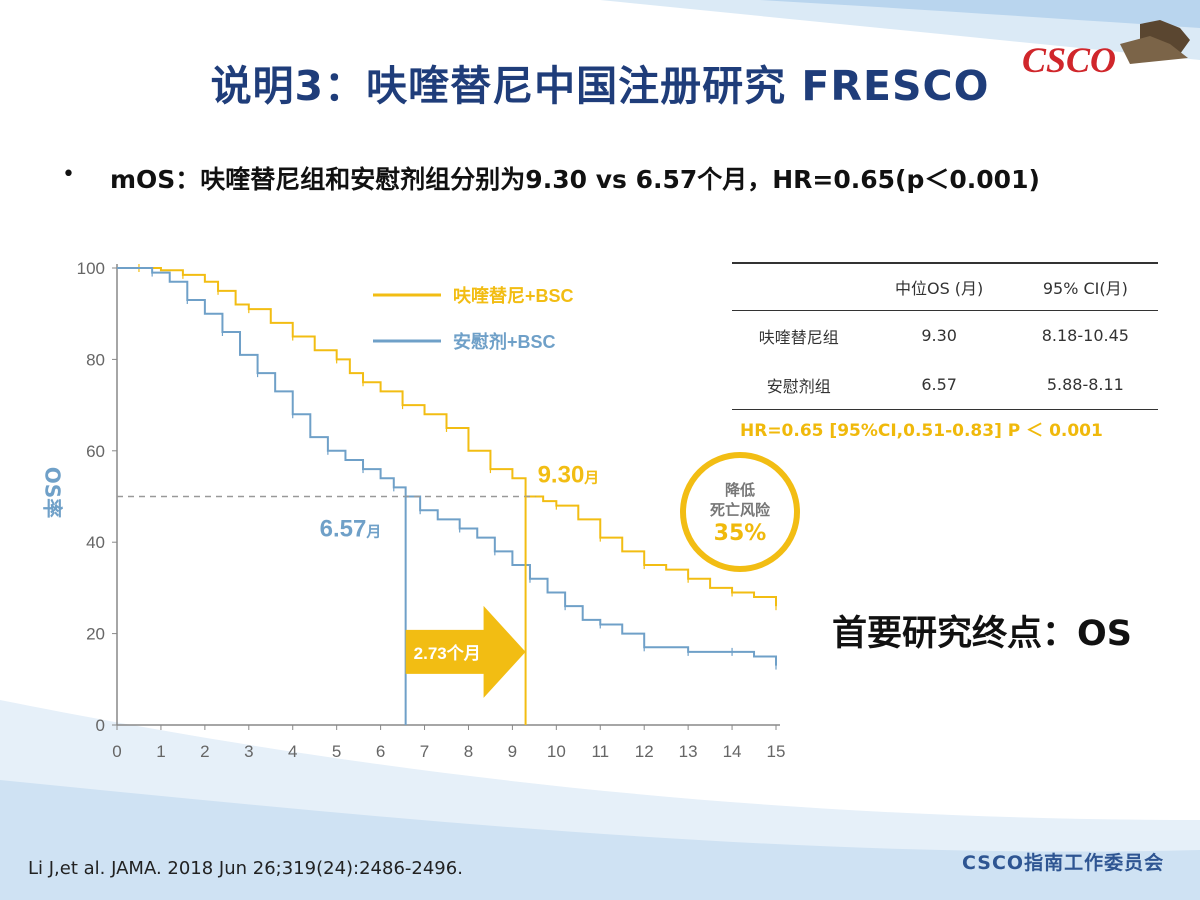 The image size is (1200, 900). What do you see at coordinates (1069, 60) in the screenshot?
I see `logo-text: CSCO` at bounding box center [1069, 60].